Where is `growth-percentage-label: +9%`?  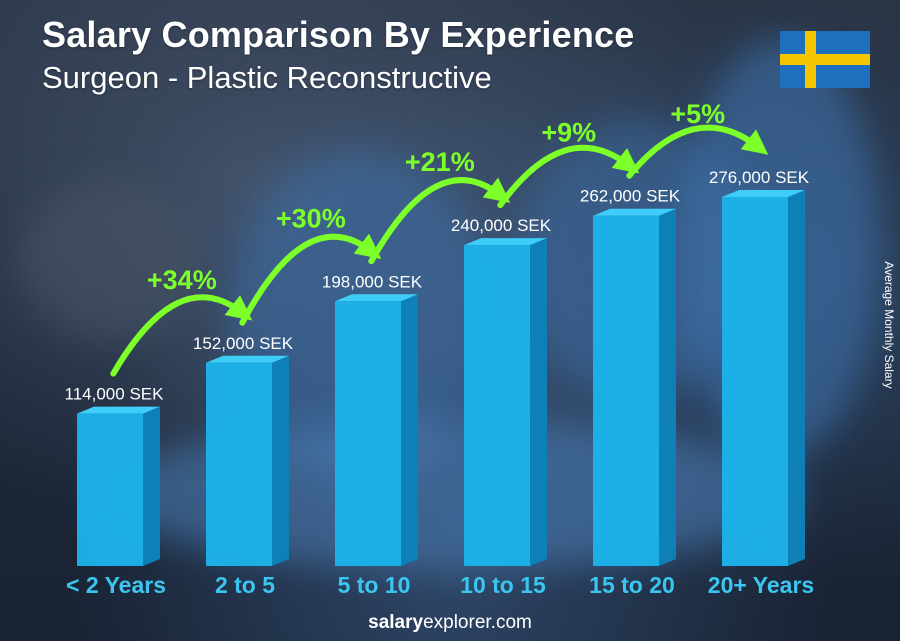
growth-percentage-label: +9% is located at coordinates (568, 133).